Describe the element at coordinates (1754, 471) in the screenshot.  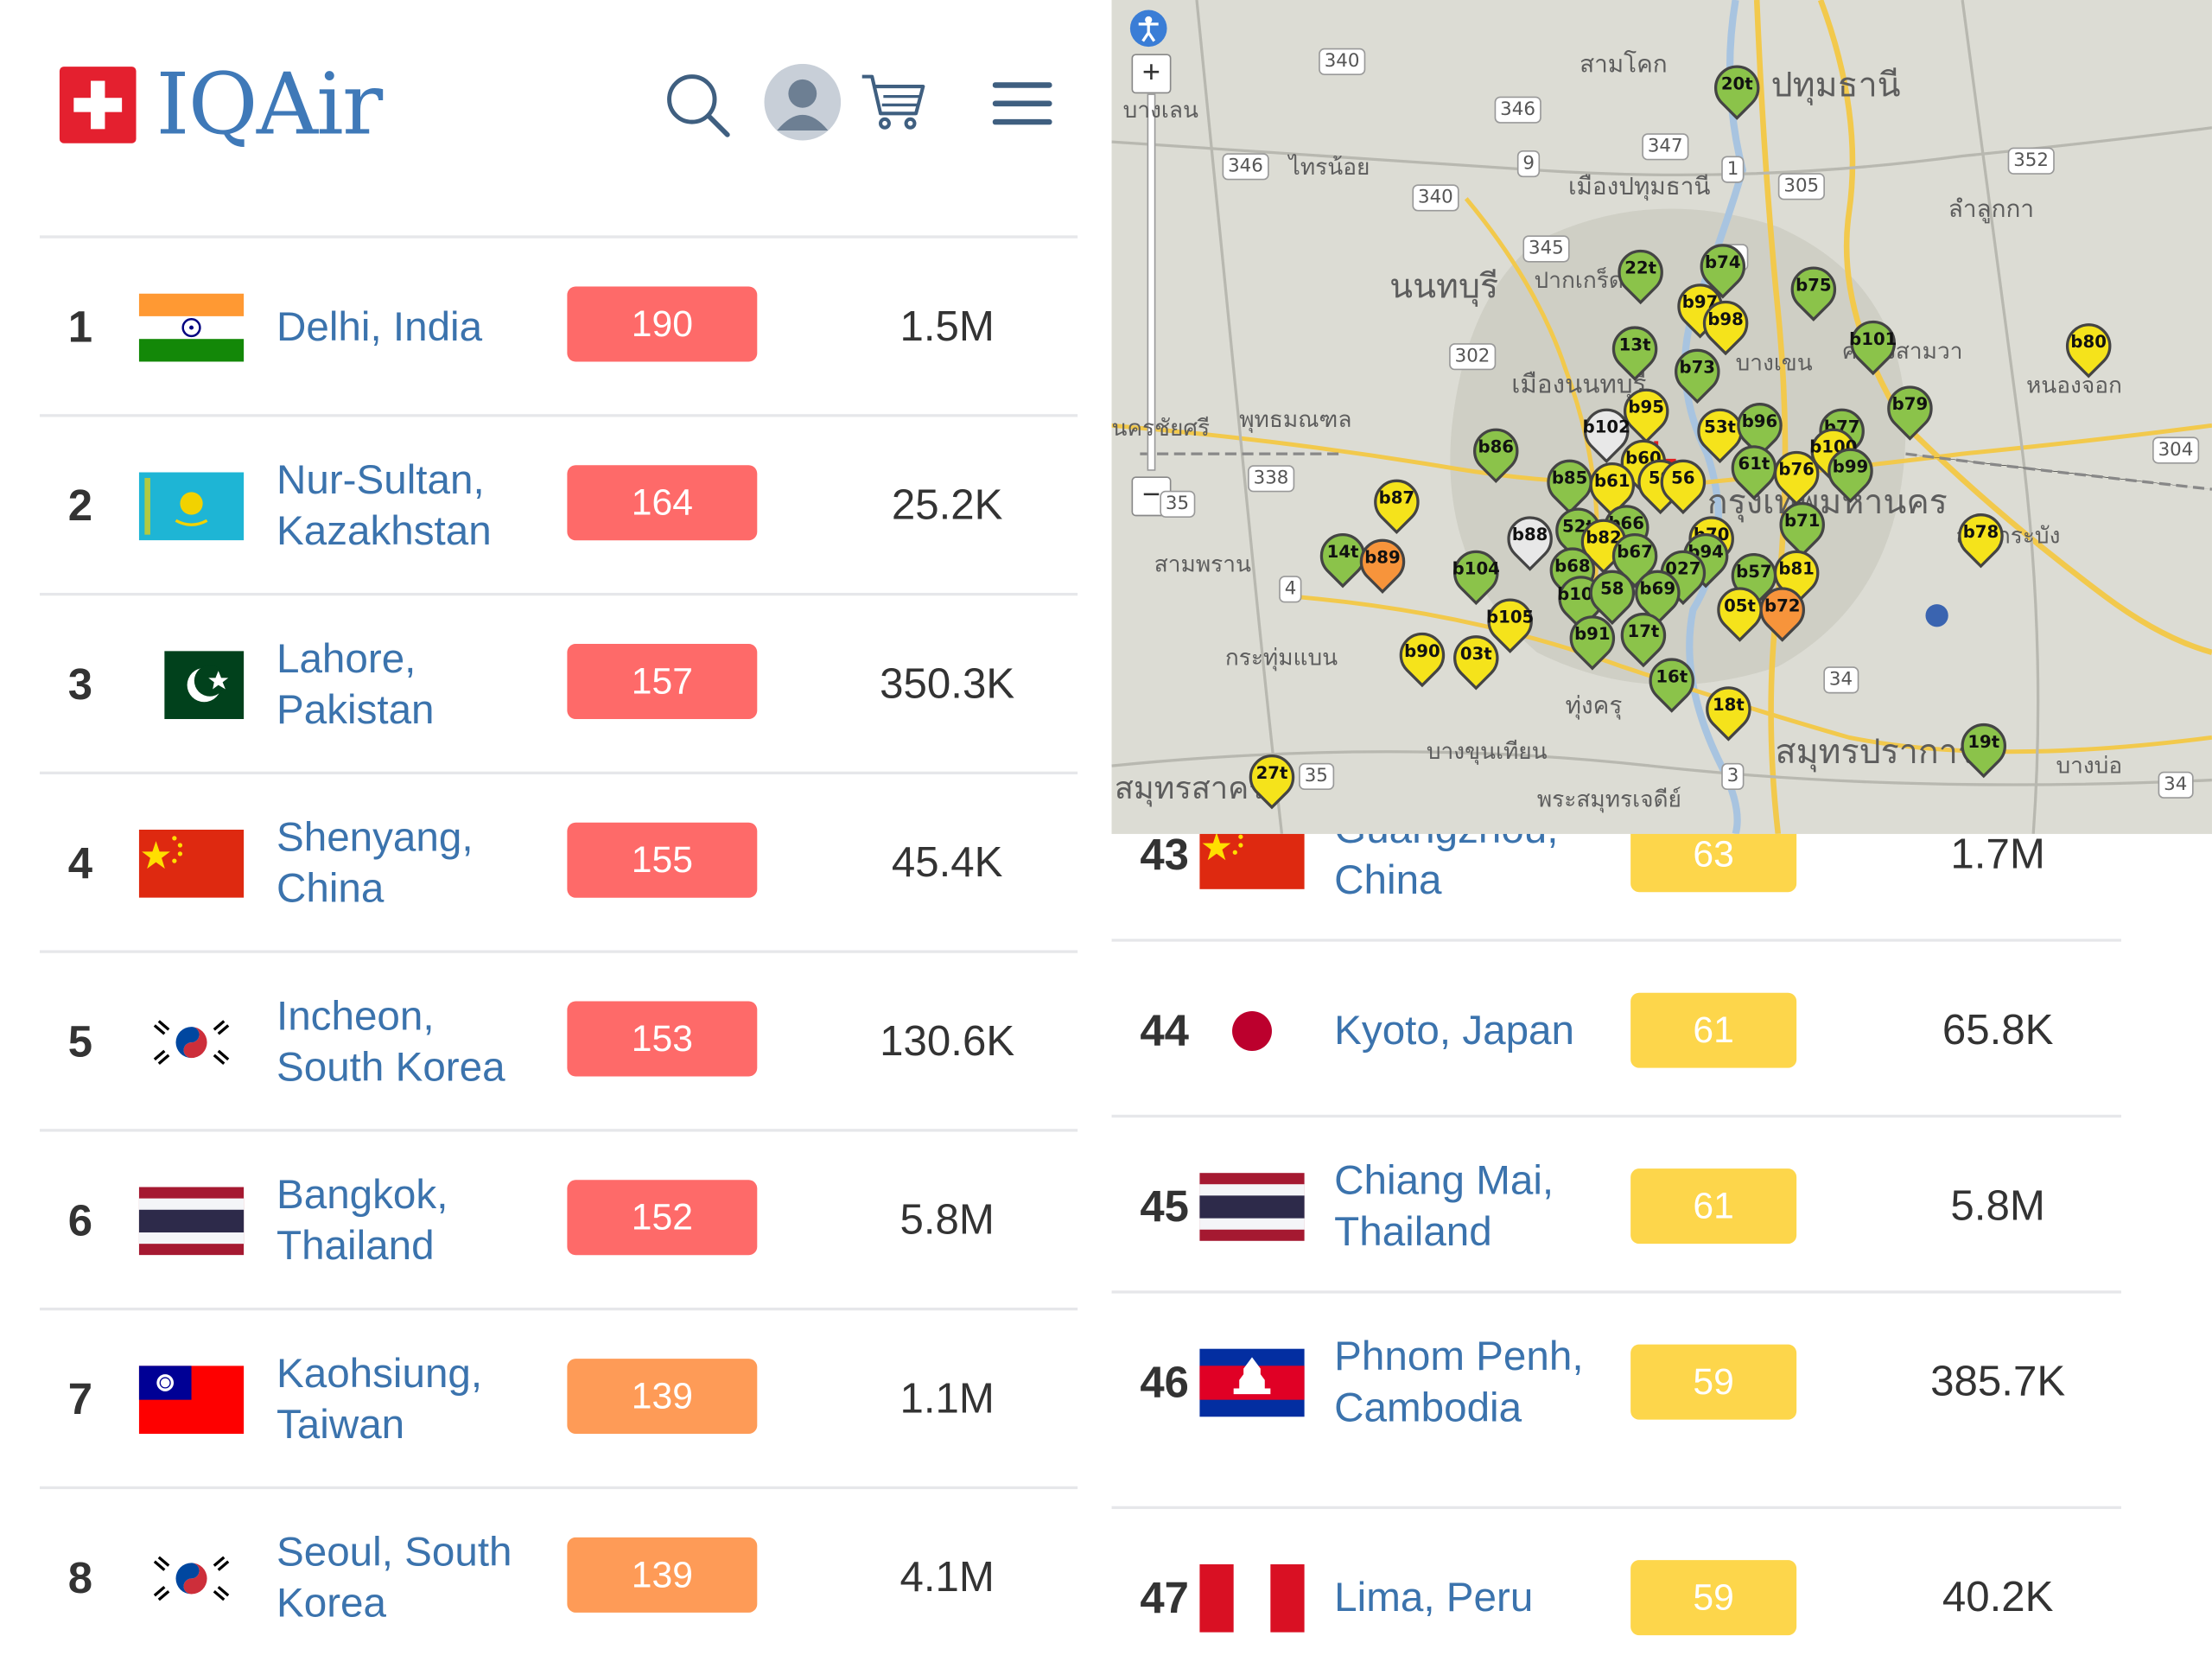
I see `air-station-marker: 61t` at that location.